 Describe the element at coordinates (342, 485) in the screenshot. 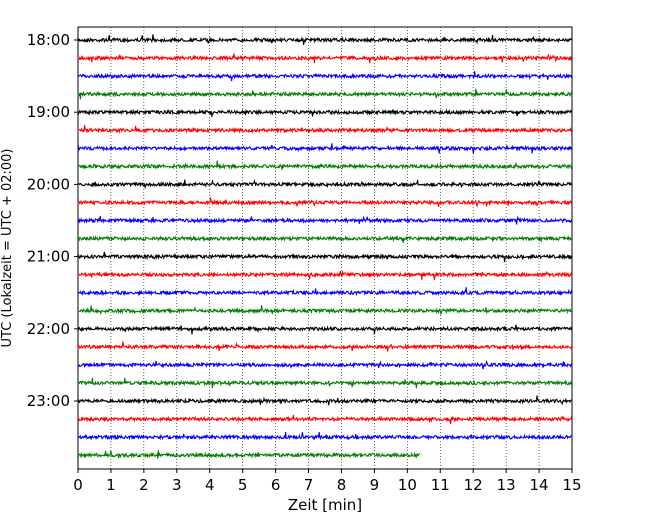

I see `x-tick-label: 8` at that location.